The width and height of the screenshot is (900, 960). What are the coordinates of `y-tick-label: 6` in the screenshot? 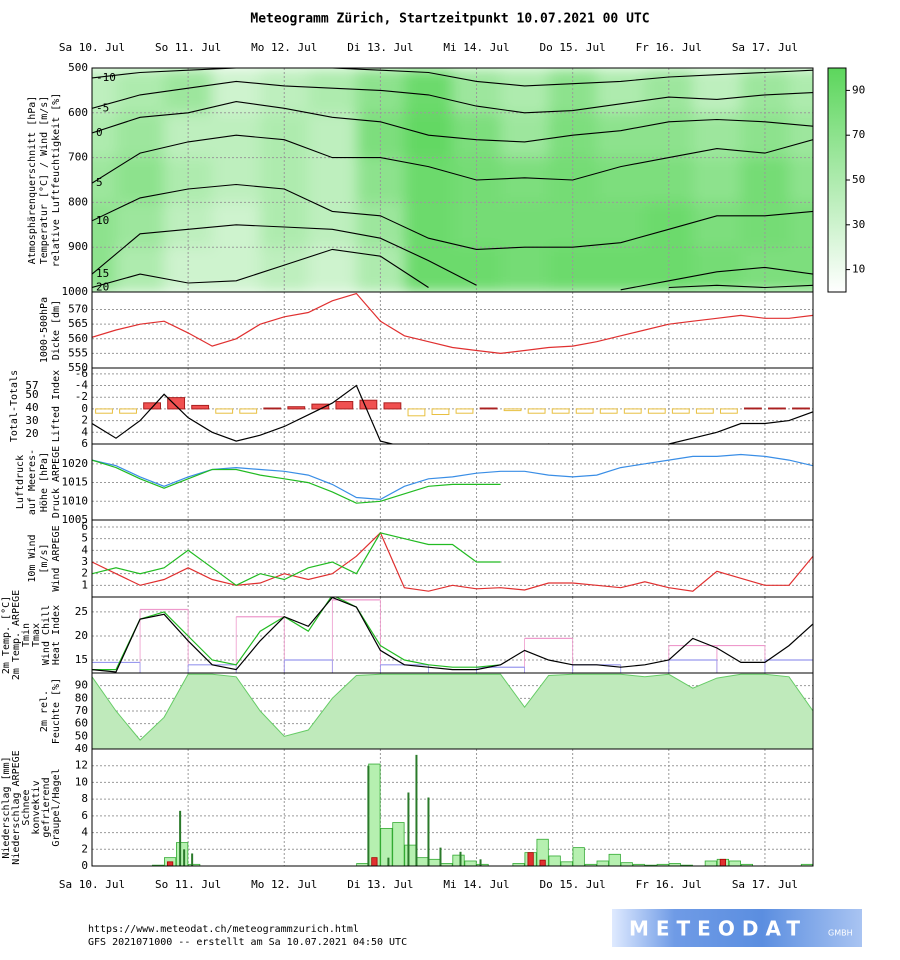 It's located at (84, 526).